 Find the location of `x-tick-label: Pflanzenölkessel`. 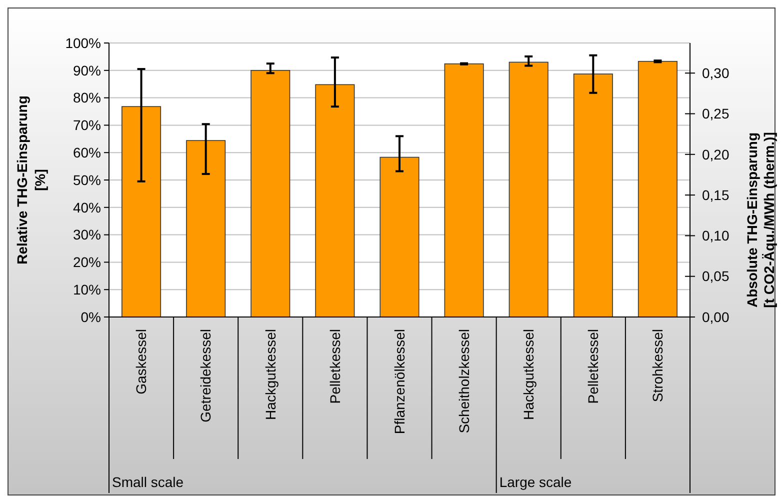

x-tick-label: Pflanzenölkessel is located at coordinates (399, 381).